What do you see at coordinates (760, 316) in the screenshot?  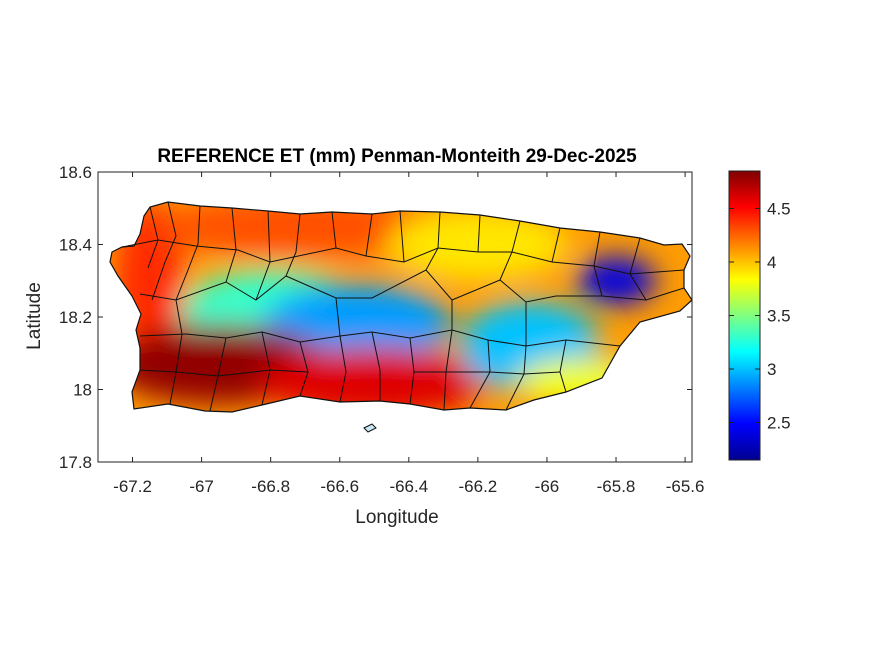 I see `colorbar-ticks: 2.5 3 3.5 4 4.5` at bounding box center [760, 316].